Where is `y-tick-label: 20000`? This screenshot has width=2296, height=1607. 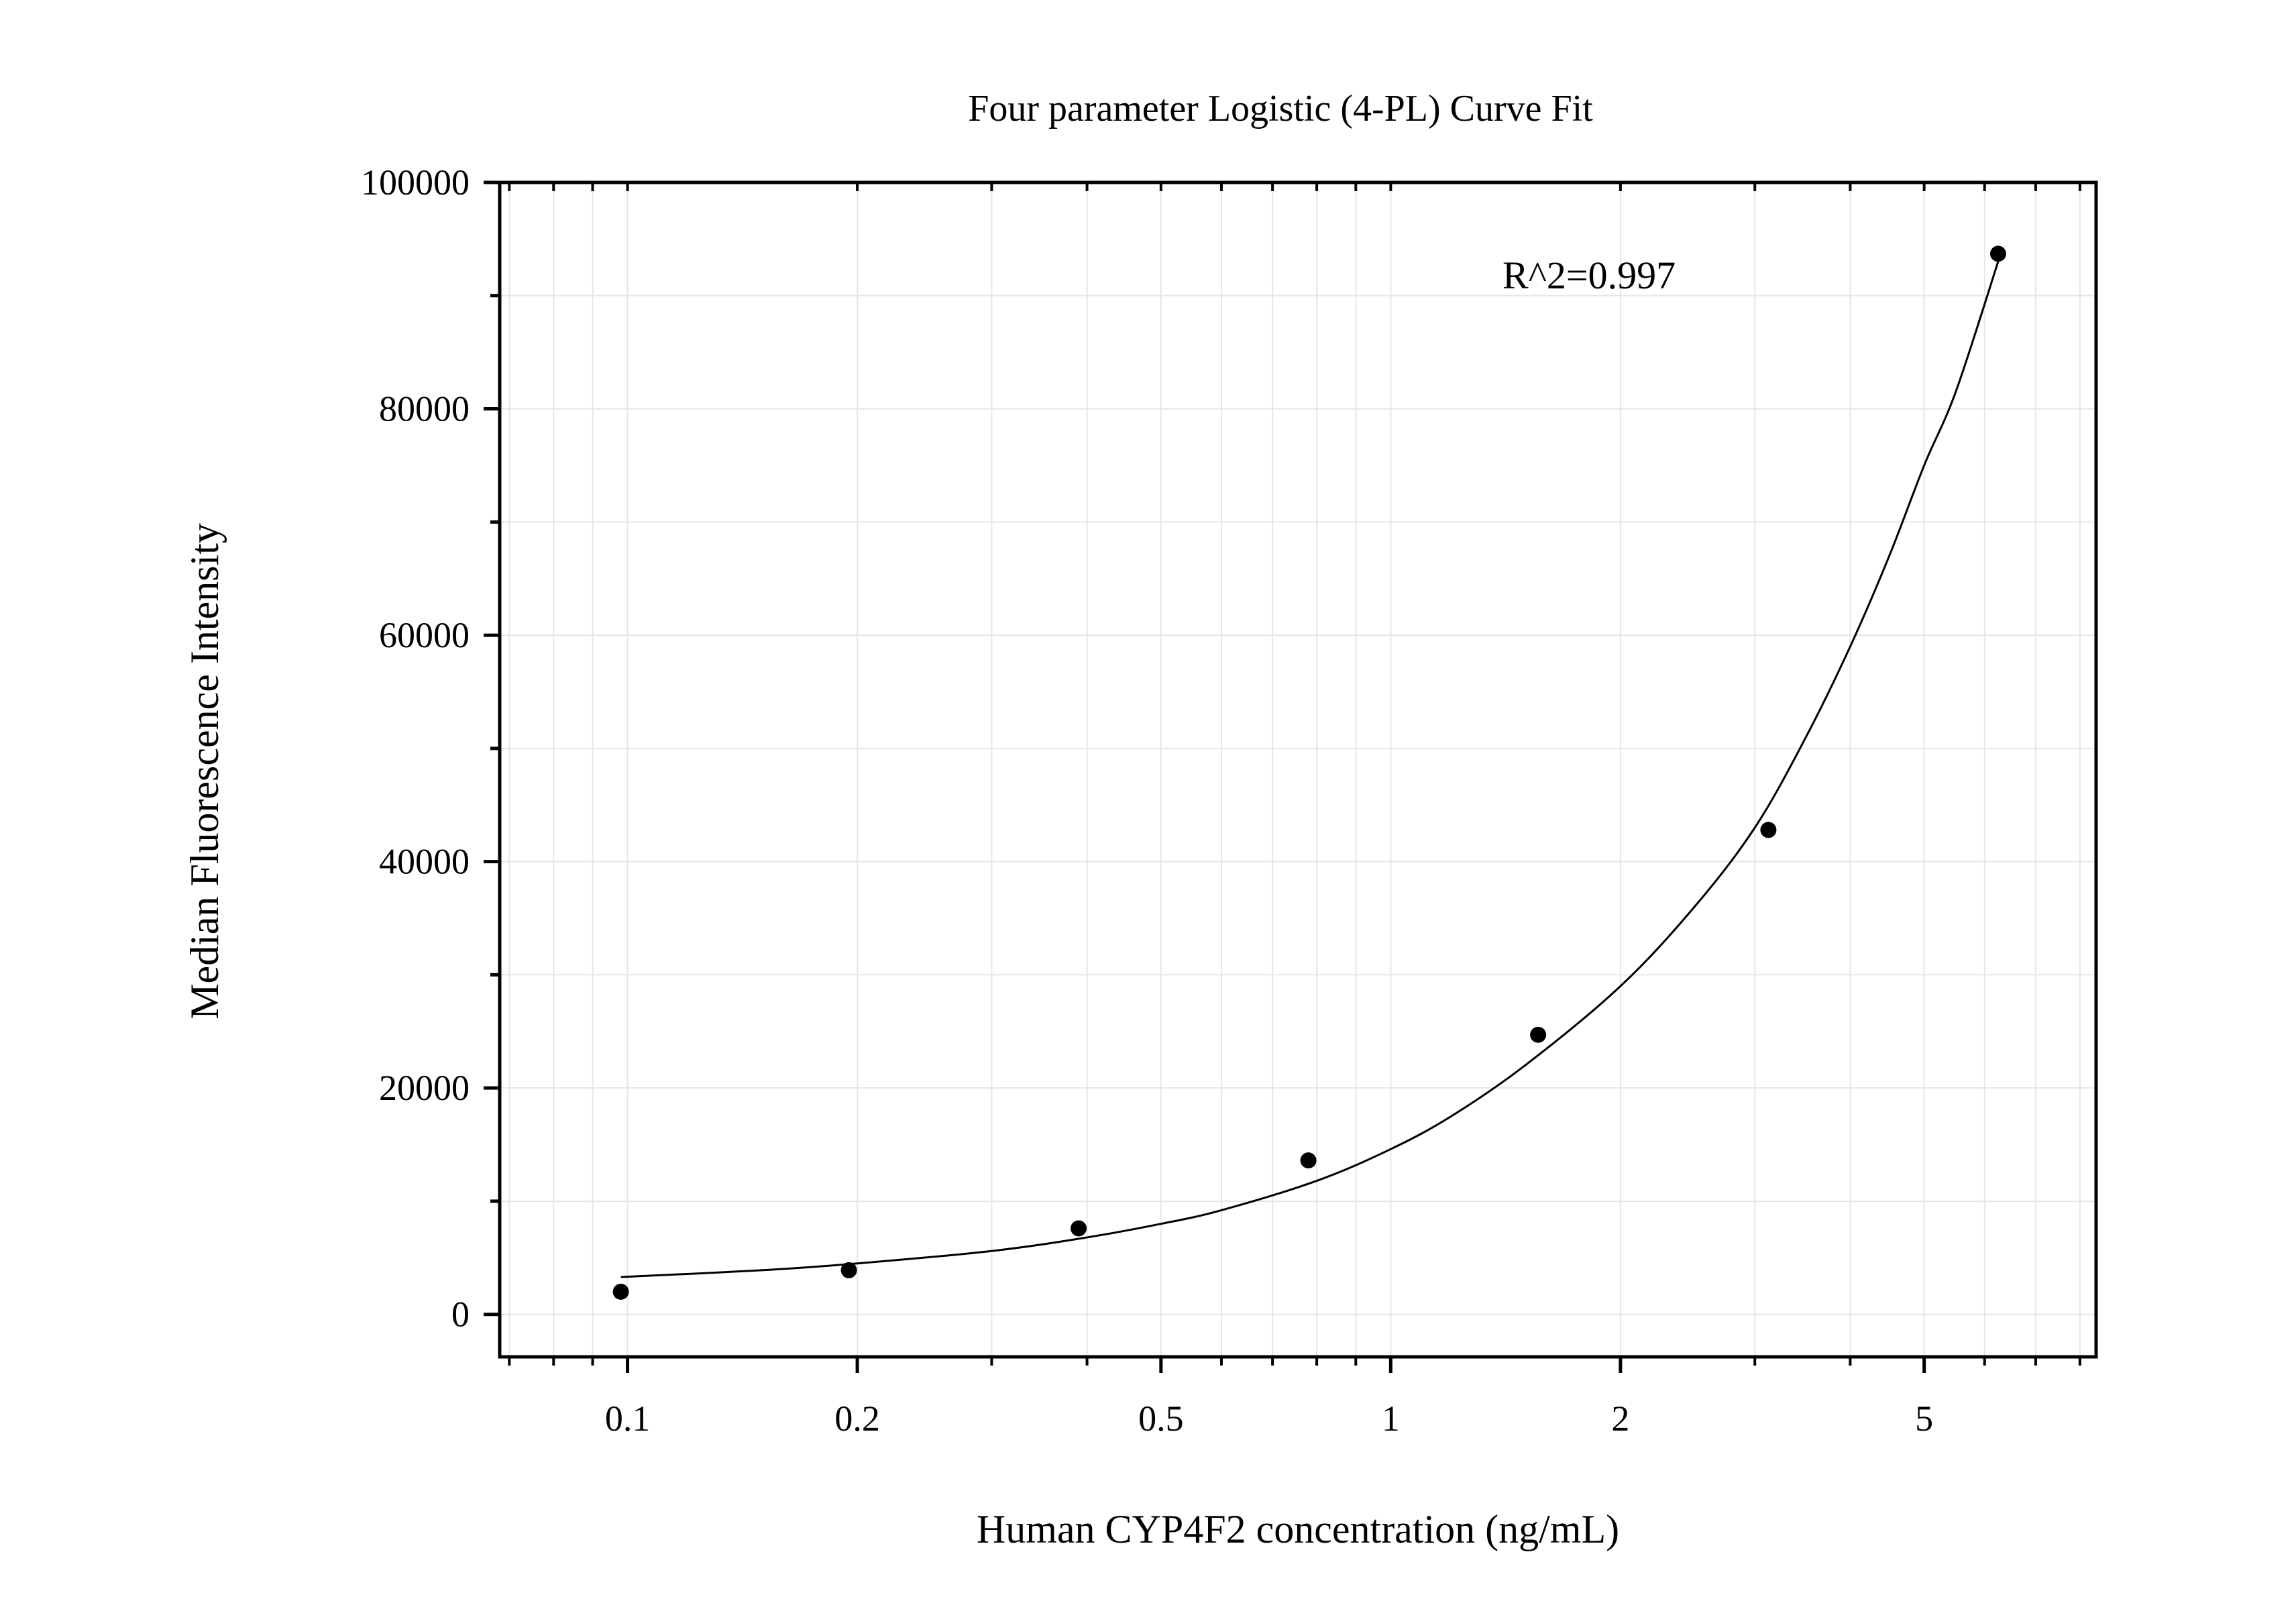 y-tick-label: 20000 is located at coordinates (424, 1088).